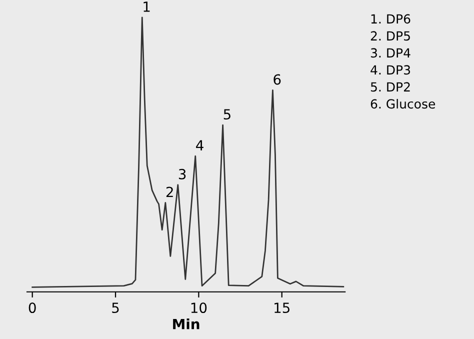 This screenshot has height=339, width=474. I want to click on x-axis-title: Min, so click(186, 324).